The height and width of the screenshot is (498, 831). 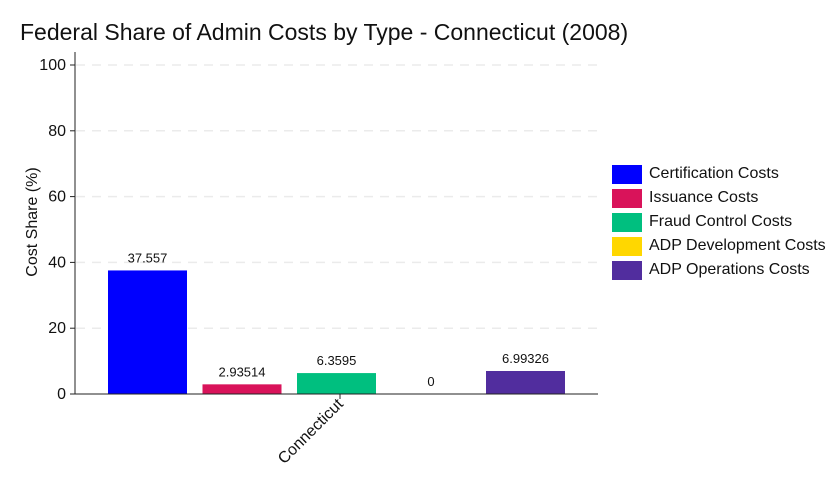 I want to click on y-ticks: 0 20 40 60 80 100, so click(x=57, y=230).